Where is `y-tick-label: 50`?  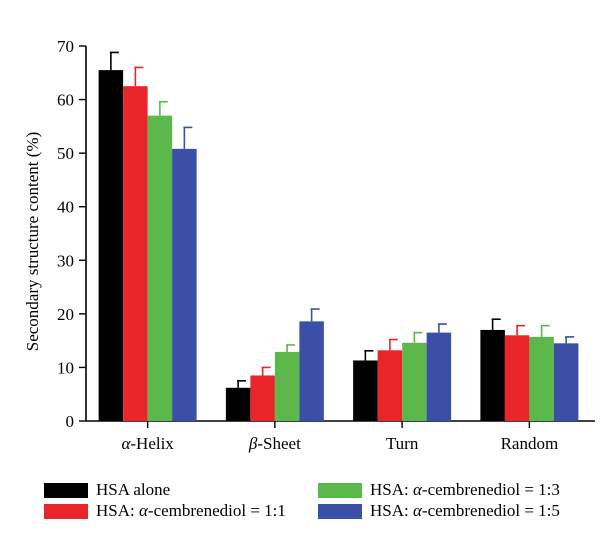 y-tick-label: 50 is located at coordinates (65, 153).